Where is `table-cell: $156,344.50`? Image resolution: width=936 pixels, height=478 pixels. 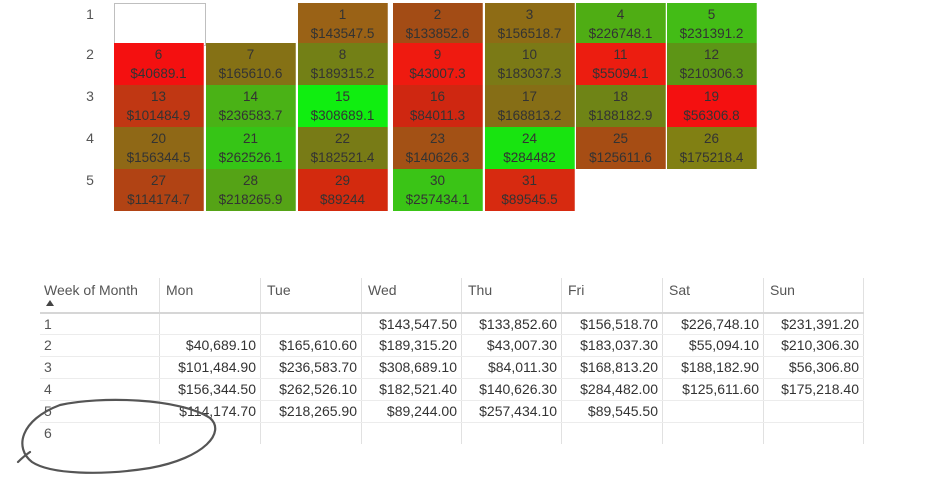 table-cell: $156,344.50 is located at coordinates (210, 389).